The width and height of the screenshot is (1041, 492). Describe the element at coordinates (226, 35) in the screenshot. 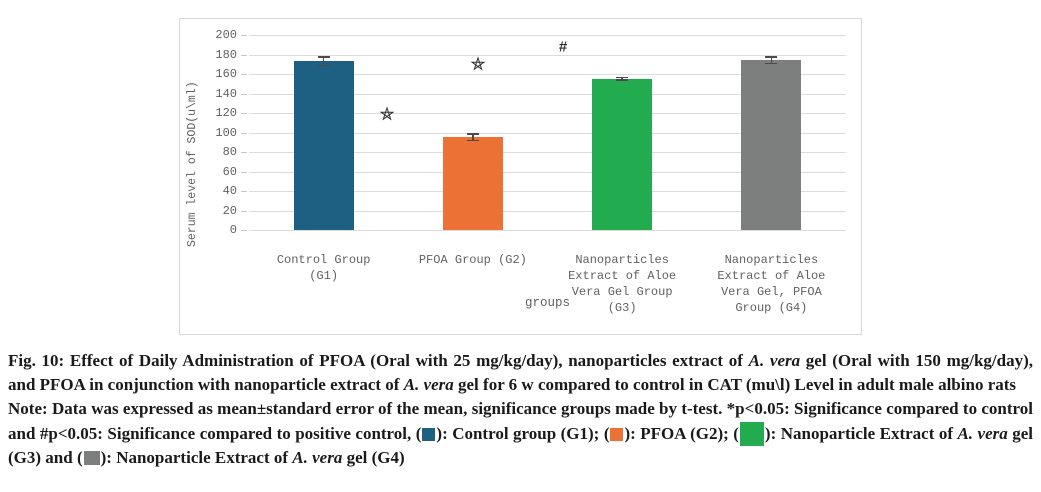

I see `y-tick-label: 200` at that location.